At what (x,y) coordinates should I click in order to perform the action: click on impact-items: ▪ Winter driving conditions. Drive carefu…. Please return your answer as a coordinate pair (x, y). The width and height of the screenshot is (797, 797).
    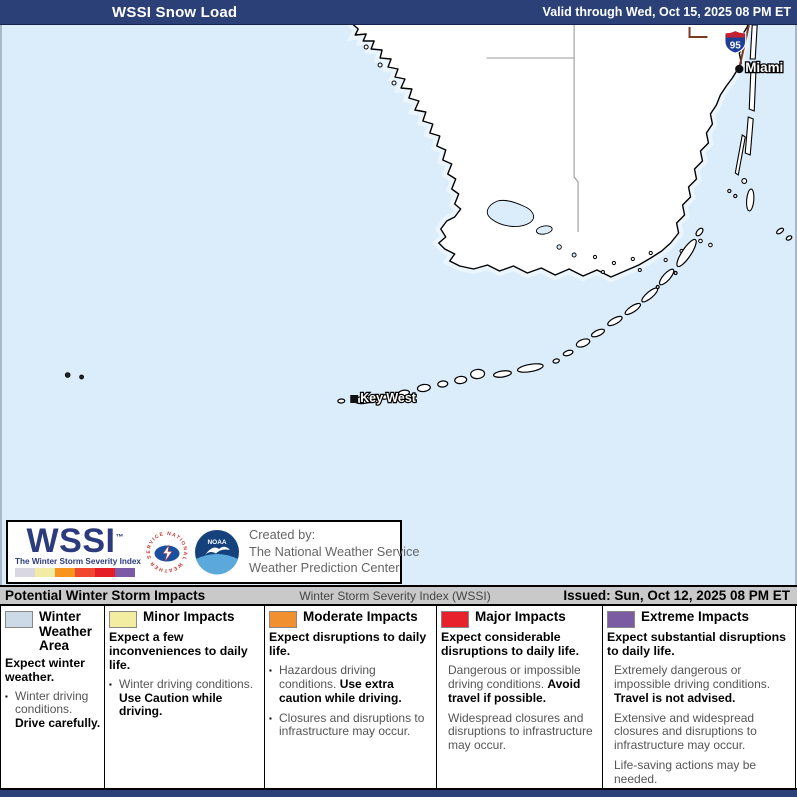
    Looking at the image, I should click on (53, 710).